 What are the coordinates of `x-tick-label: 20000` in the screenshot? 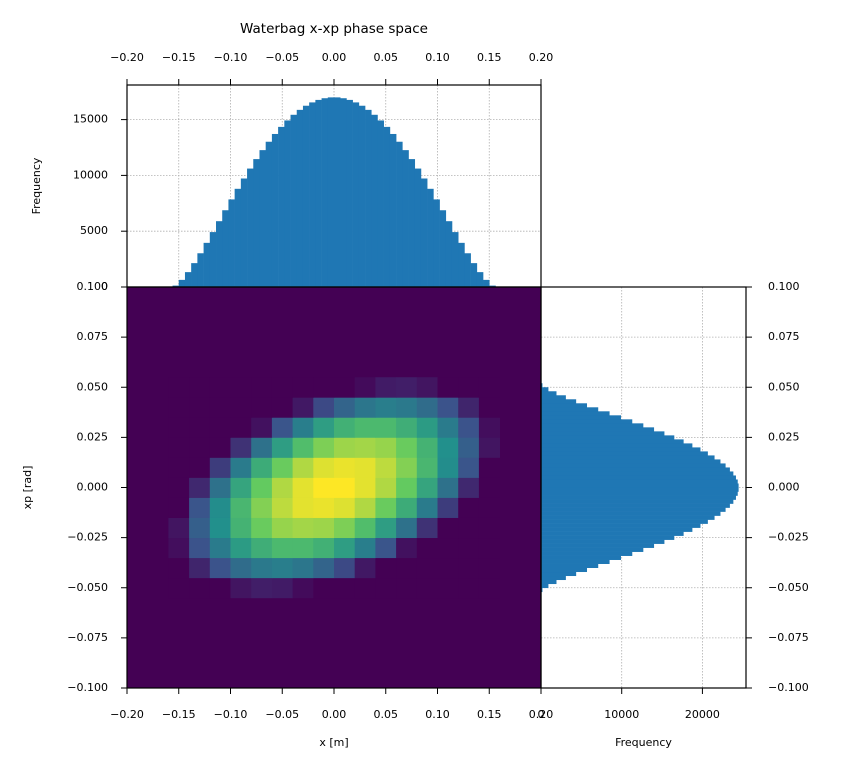 It's located at (702, 714).